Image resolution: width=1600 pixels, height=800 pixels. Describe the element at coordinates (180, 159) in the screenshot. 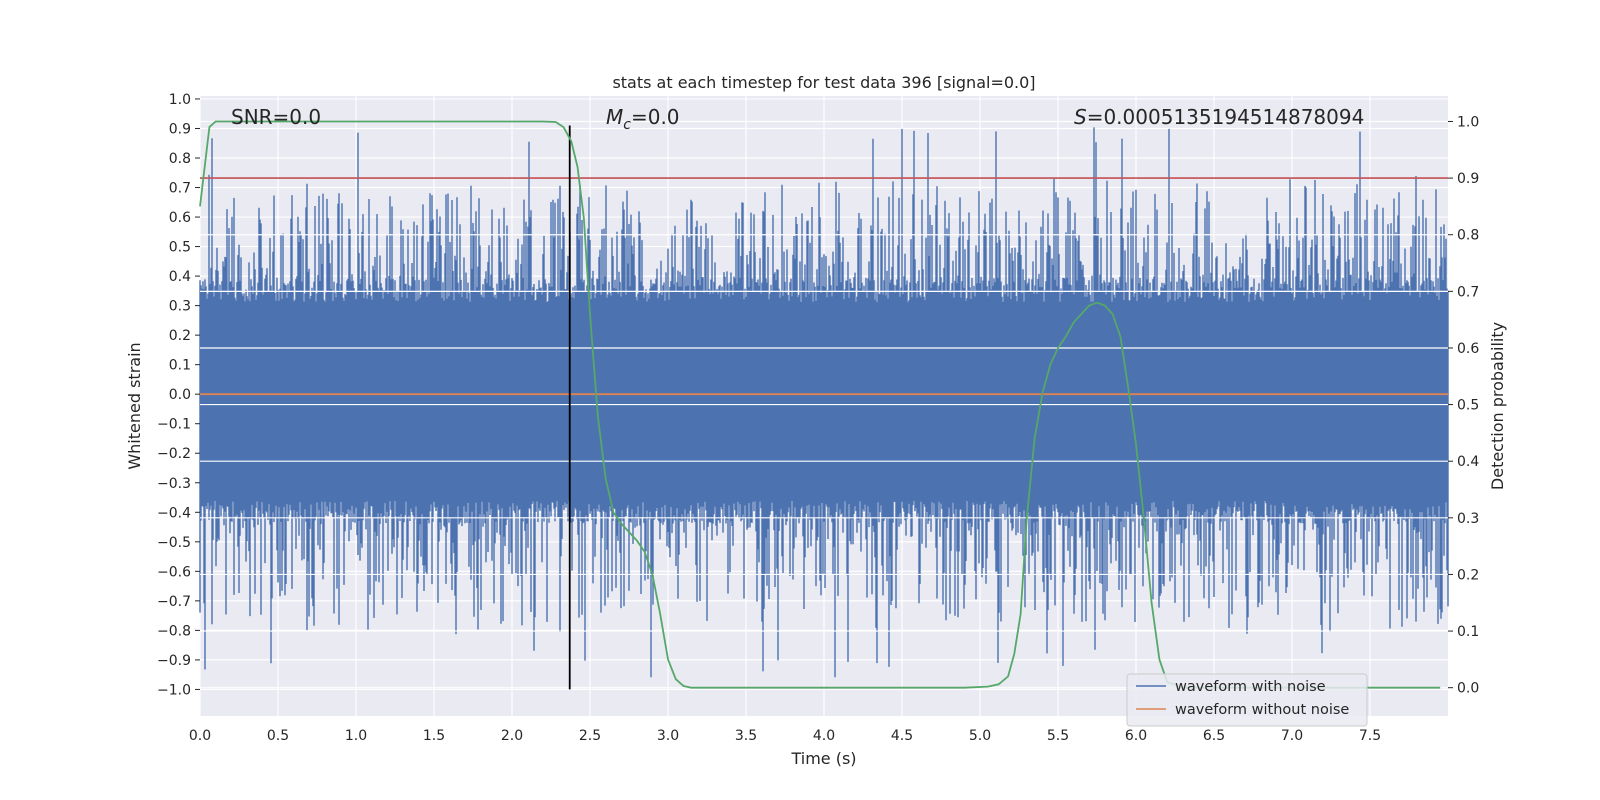

I see `y-left-tick-label: 0.8` at that location.